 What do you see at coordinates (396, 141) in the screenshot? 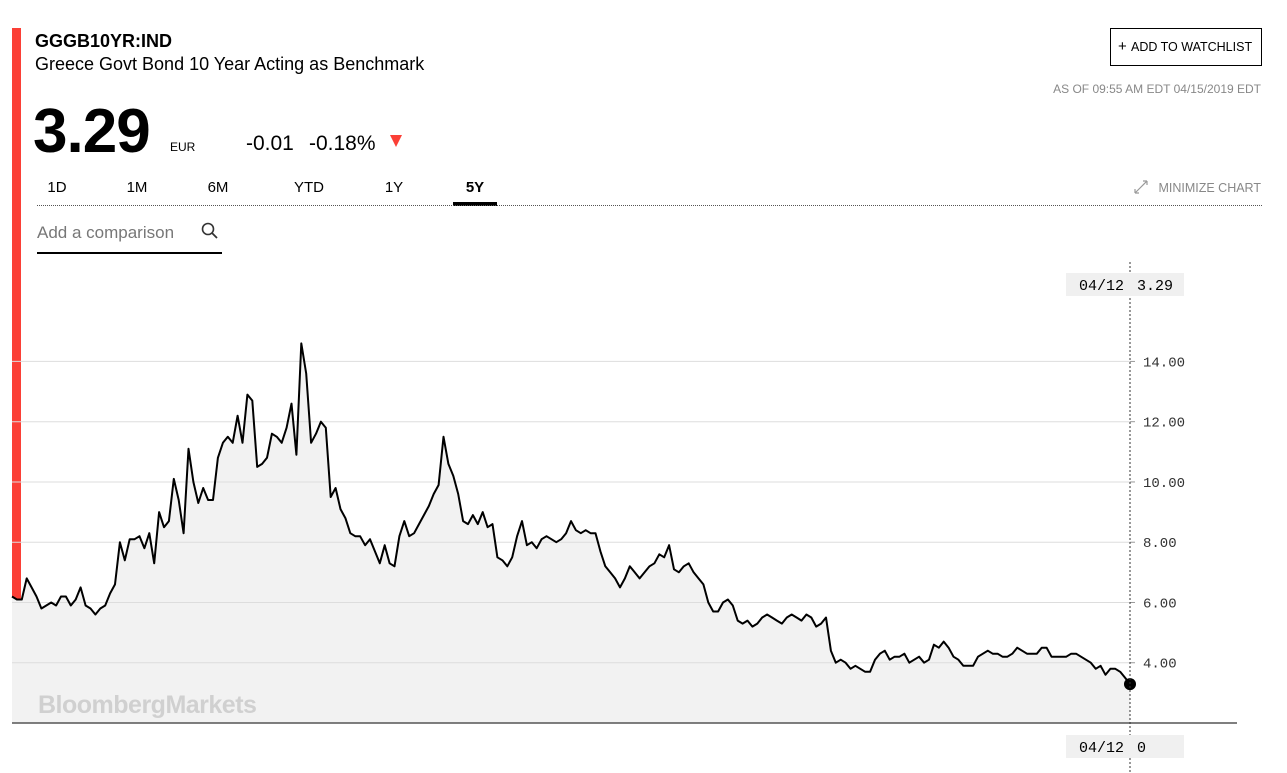
I see `down-arrow` at bounding box center [396, 141].